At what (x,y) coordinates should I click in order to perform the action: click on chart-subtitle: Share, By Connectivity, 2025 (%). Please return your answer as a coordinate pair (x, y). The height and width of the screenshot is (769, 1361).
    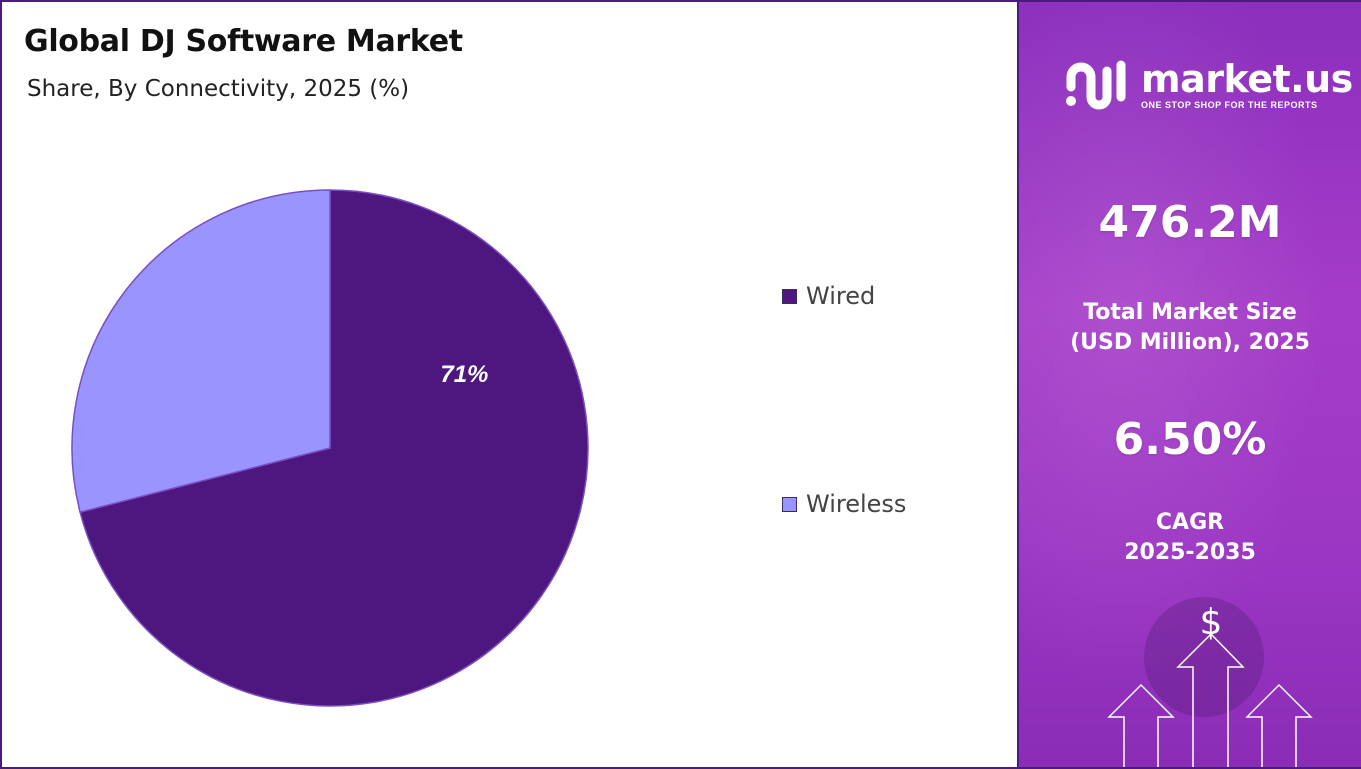
    Looking at the image, I should click on (218, 89).